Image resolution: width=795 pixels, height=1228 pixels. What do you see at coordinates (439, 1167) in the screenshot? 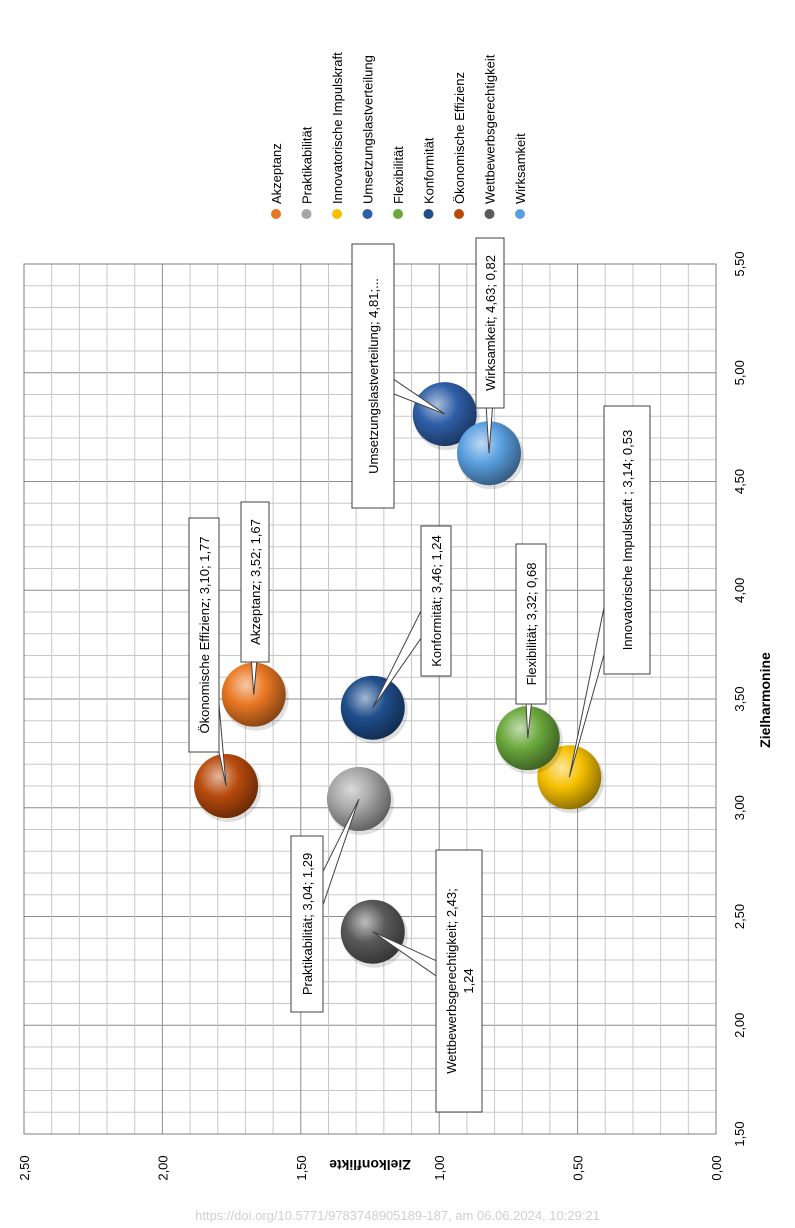
I see `y-tick-label: 1,00` at bounding box center [439, 1167].